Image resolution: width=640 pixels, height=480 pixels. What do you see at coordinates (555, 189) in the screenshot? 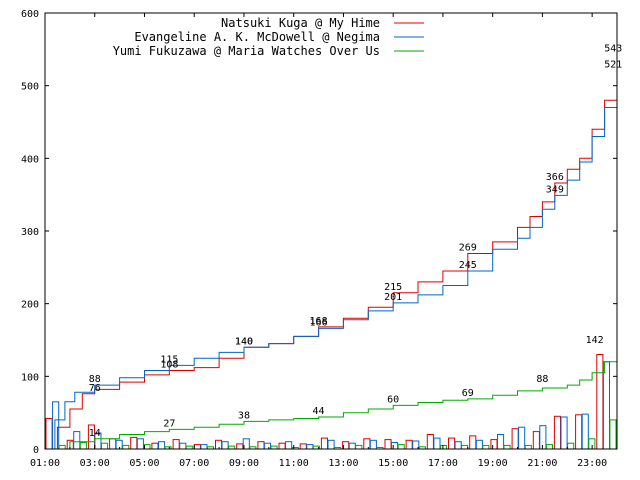
I see `data-label-3: 349` at bounding box center [555, 189].